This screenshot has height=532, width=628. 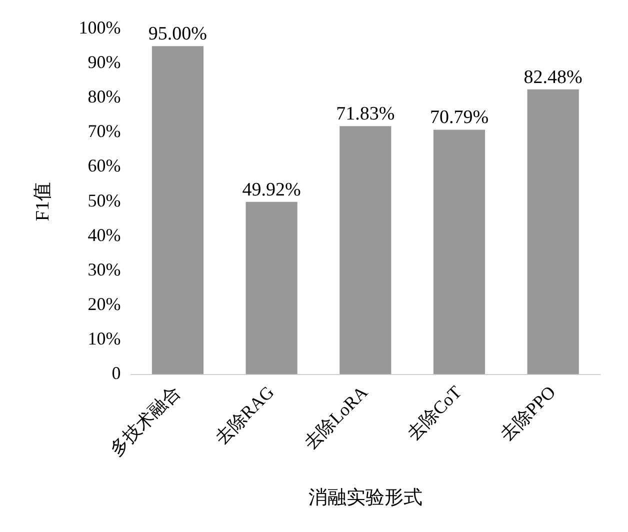 What do you see at coordinates (104, 166) in the screenshot?
I see `y-tick-label: 60%` at bounding box center [104, 166].